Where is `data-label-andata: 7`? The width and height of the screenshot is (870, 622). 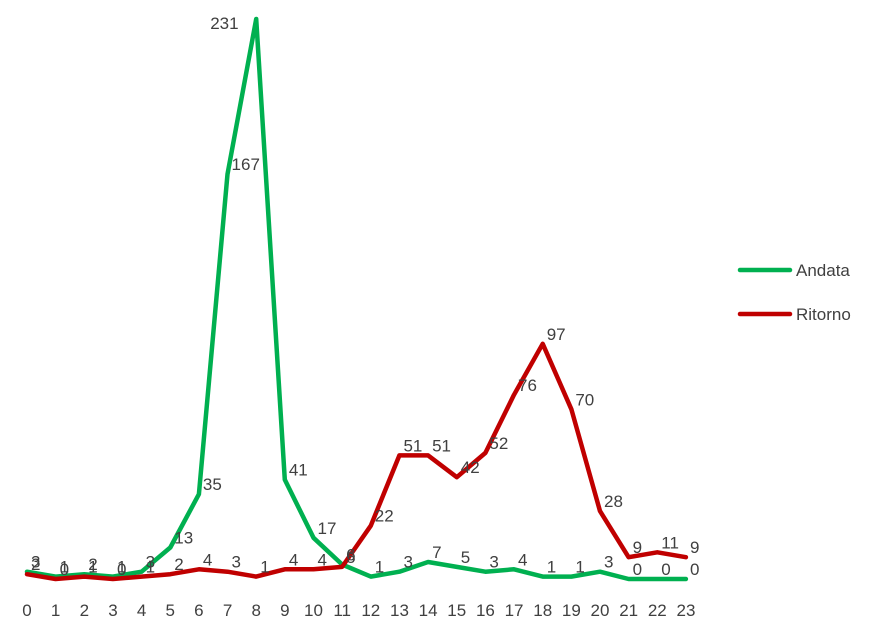 data-label-andata: 7 is located at coordinates (436, 552).